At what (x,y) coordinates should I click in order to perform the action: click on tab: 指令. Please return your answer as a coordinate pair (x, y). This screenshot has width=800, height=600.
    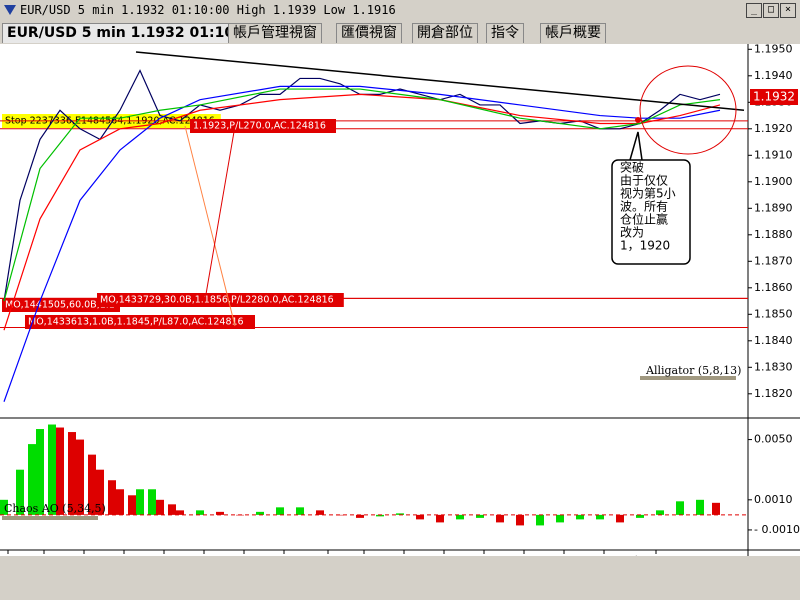
    Looking at the image, I should click on (505, 33).